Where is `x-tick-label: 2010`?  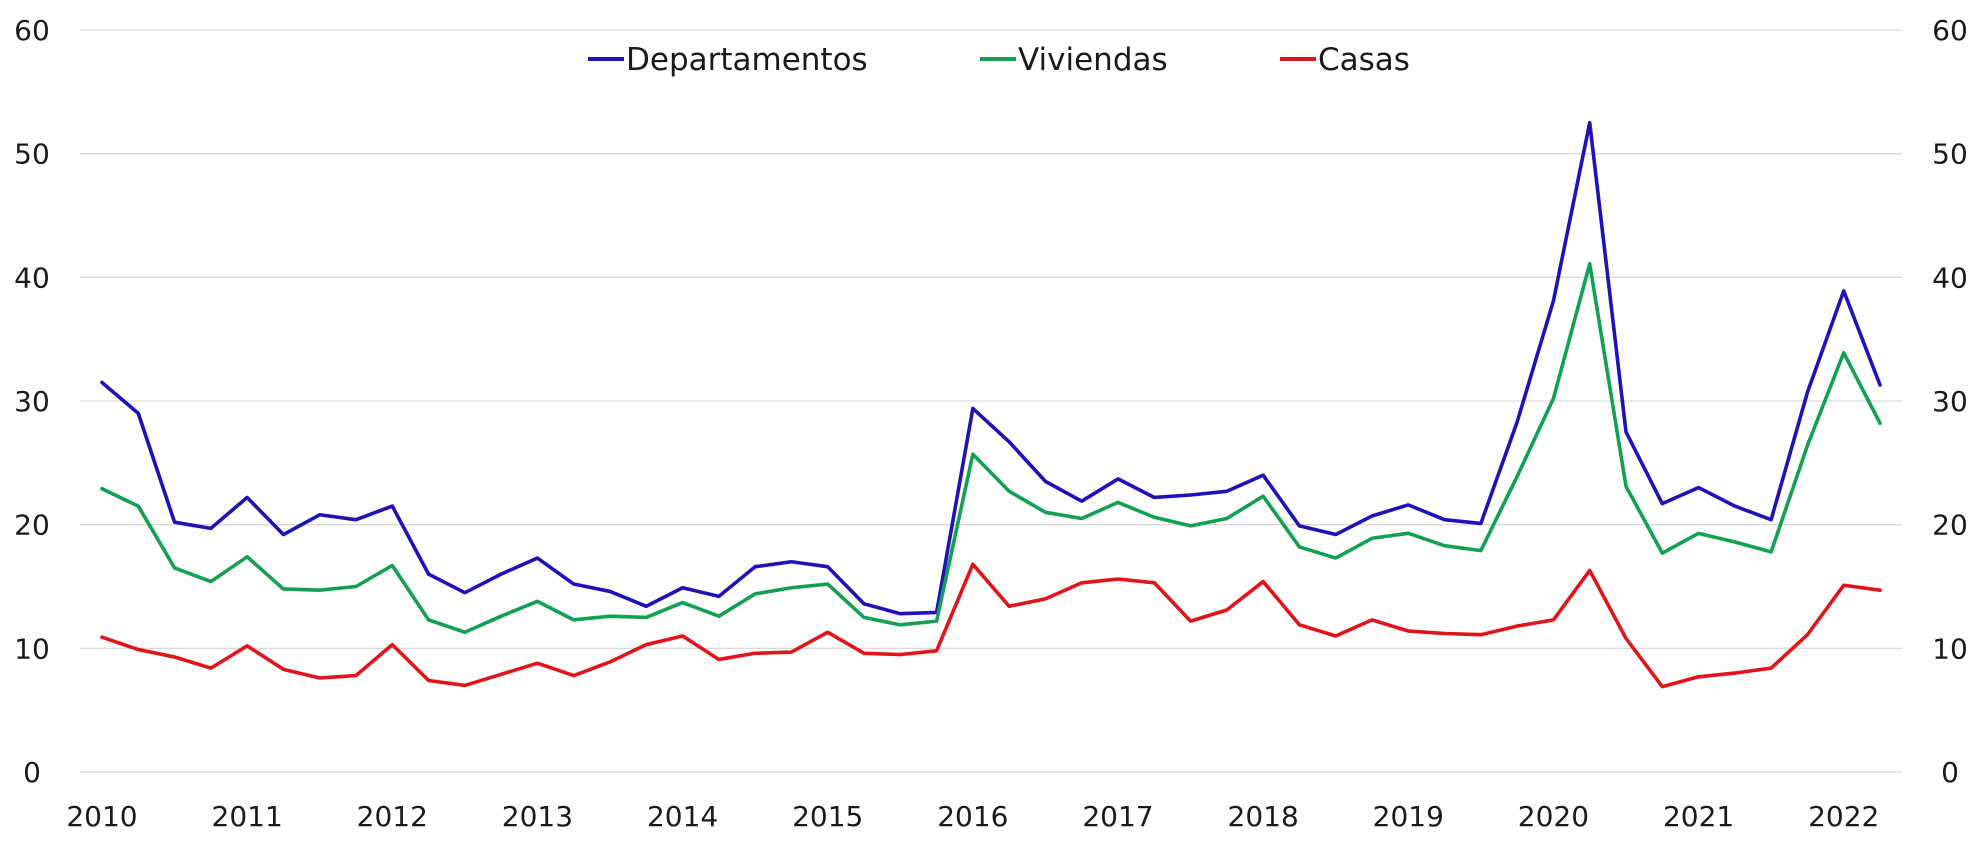
x-tick-label: 2010 is located at coordinates (101, 816).